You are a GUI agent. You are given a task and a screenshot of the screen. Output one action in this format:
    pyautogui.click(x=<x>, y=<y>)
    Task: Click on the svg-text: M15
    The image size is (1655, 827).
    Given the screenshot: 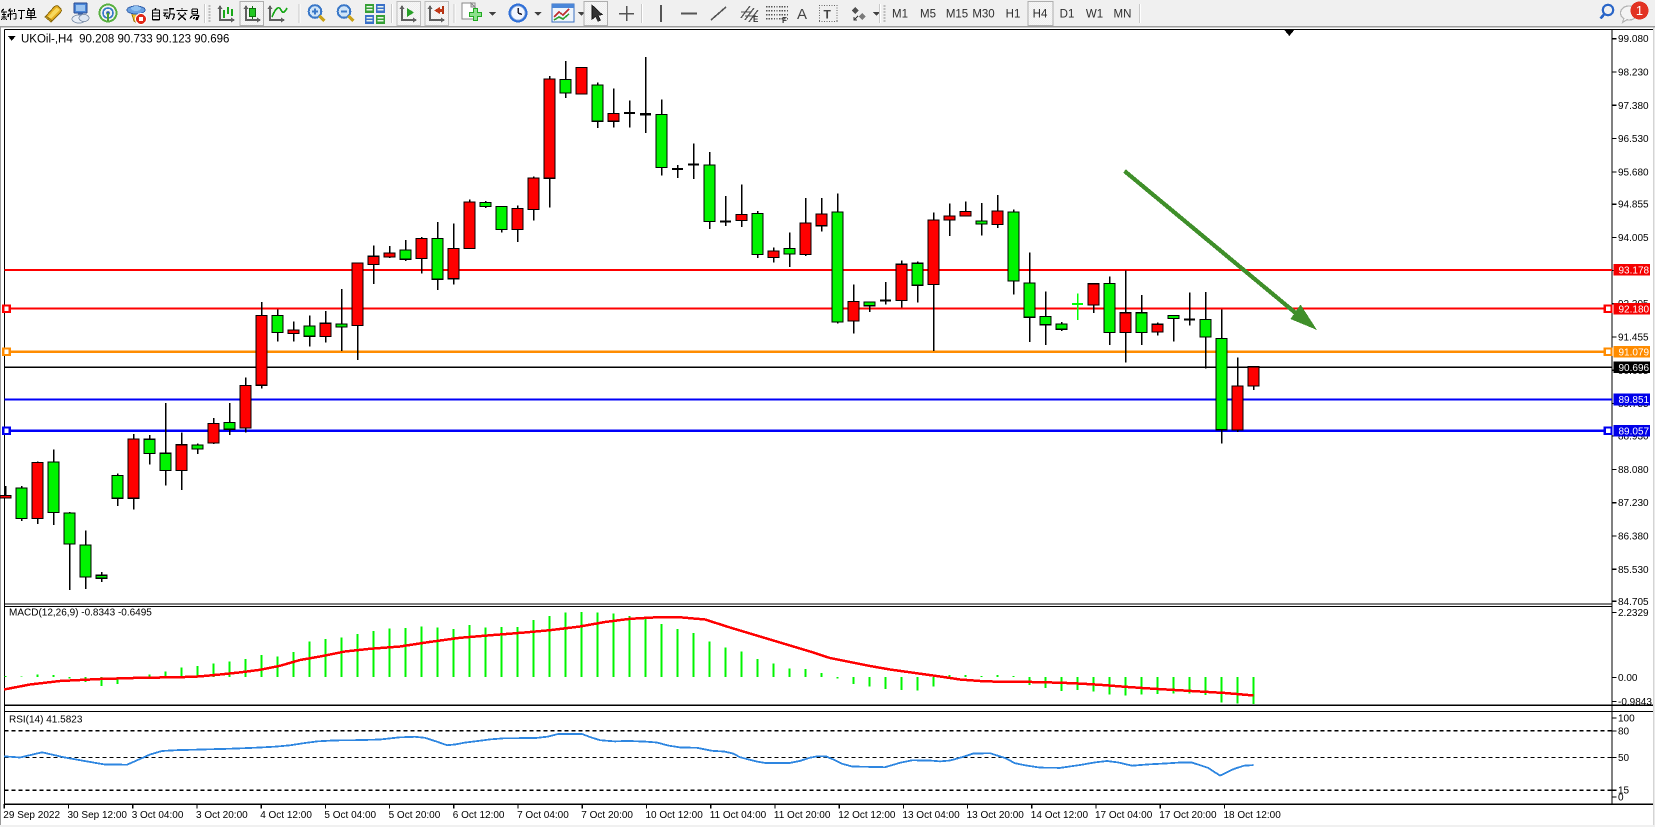 What is the action you would take?
    pyautogui.click(x=957, y=15)
    